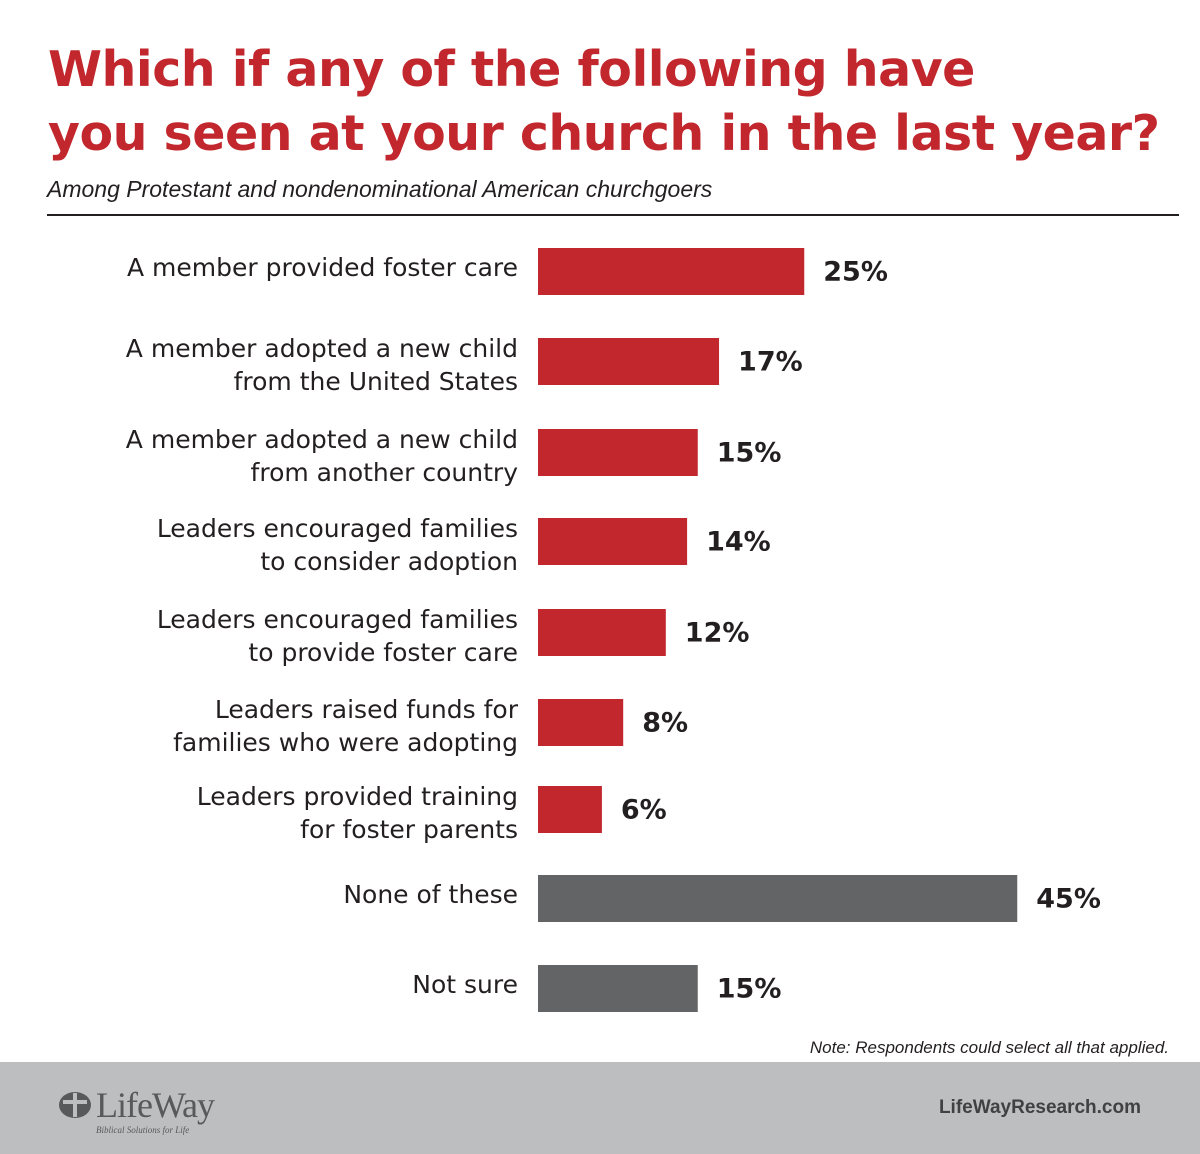  What do you see at coordinates (383, 652) in the screenshot?
I see `category-label-line: to provide foster care` at bounding box center [383, 652].